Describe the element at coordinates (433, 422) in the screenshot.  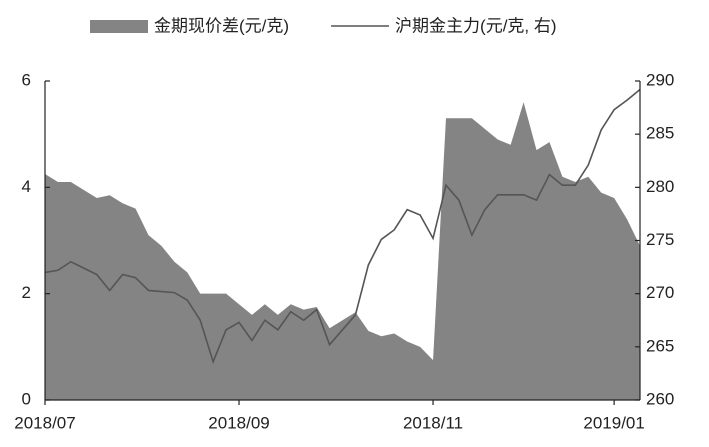
I see `x-tick-label: 2018/11` at that location.